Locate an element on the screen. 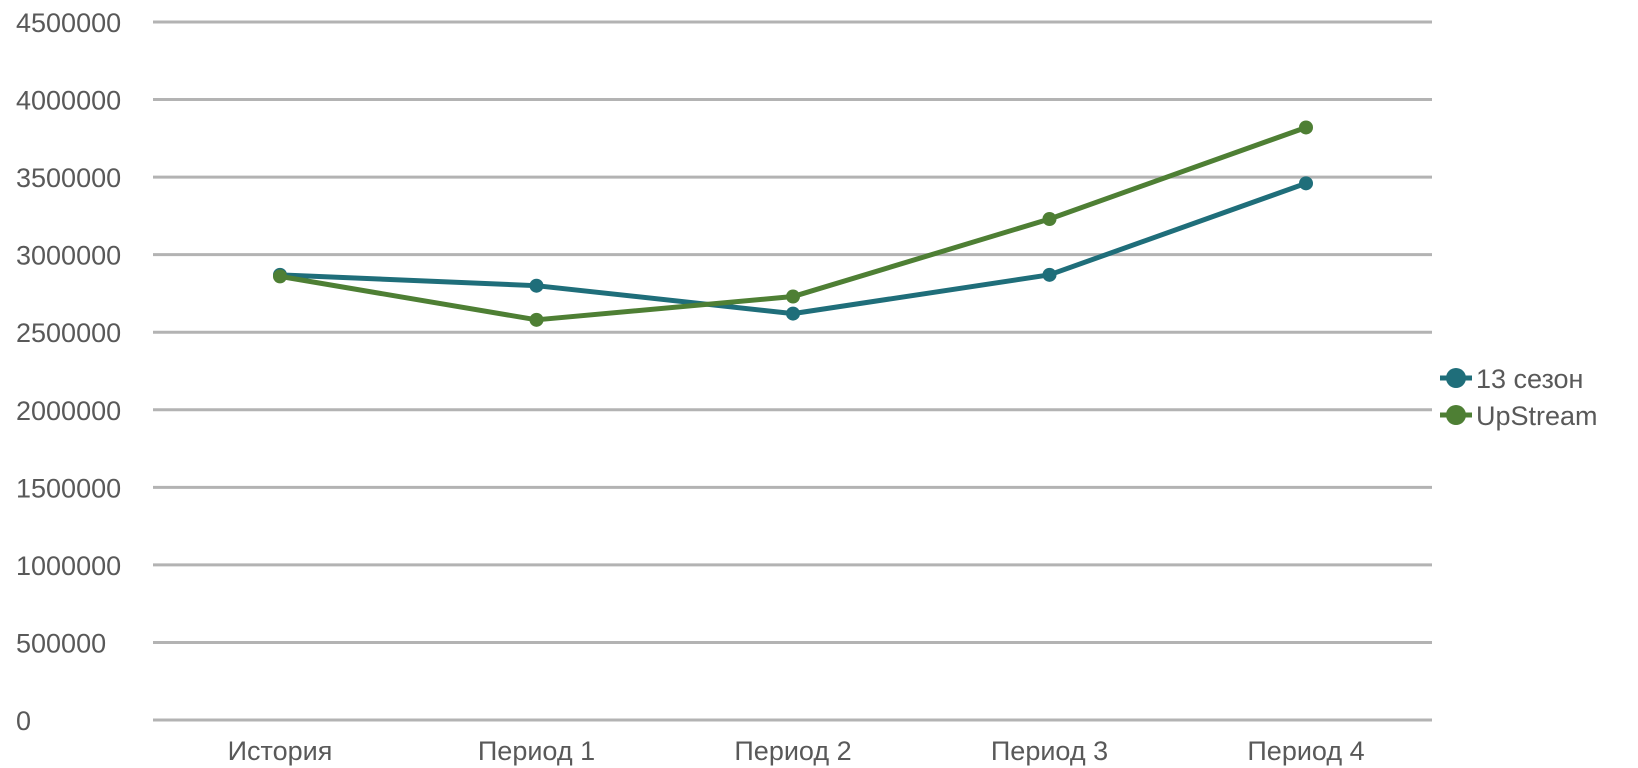 Image resolution: width=1638 pixels, height=768 pixels. x-axis-ticks: История Период 1 Период 2 Период 3 Период 4 is located at coordinates (796, 751).